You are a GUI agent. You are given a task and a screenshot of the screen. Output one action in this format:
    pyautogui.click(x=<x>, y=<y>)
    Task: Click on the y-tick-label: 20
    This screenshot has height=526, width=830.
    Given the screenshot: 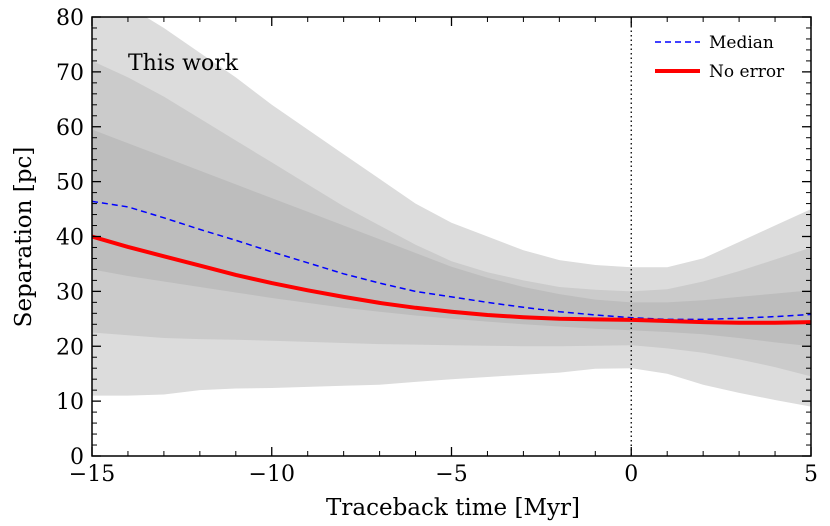 What is the action you would take?
    pyautogui.click(x=70, y=347)
    